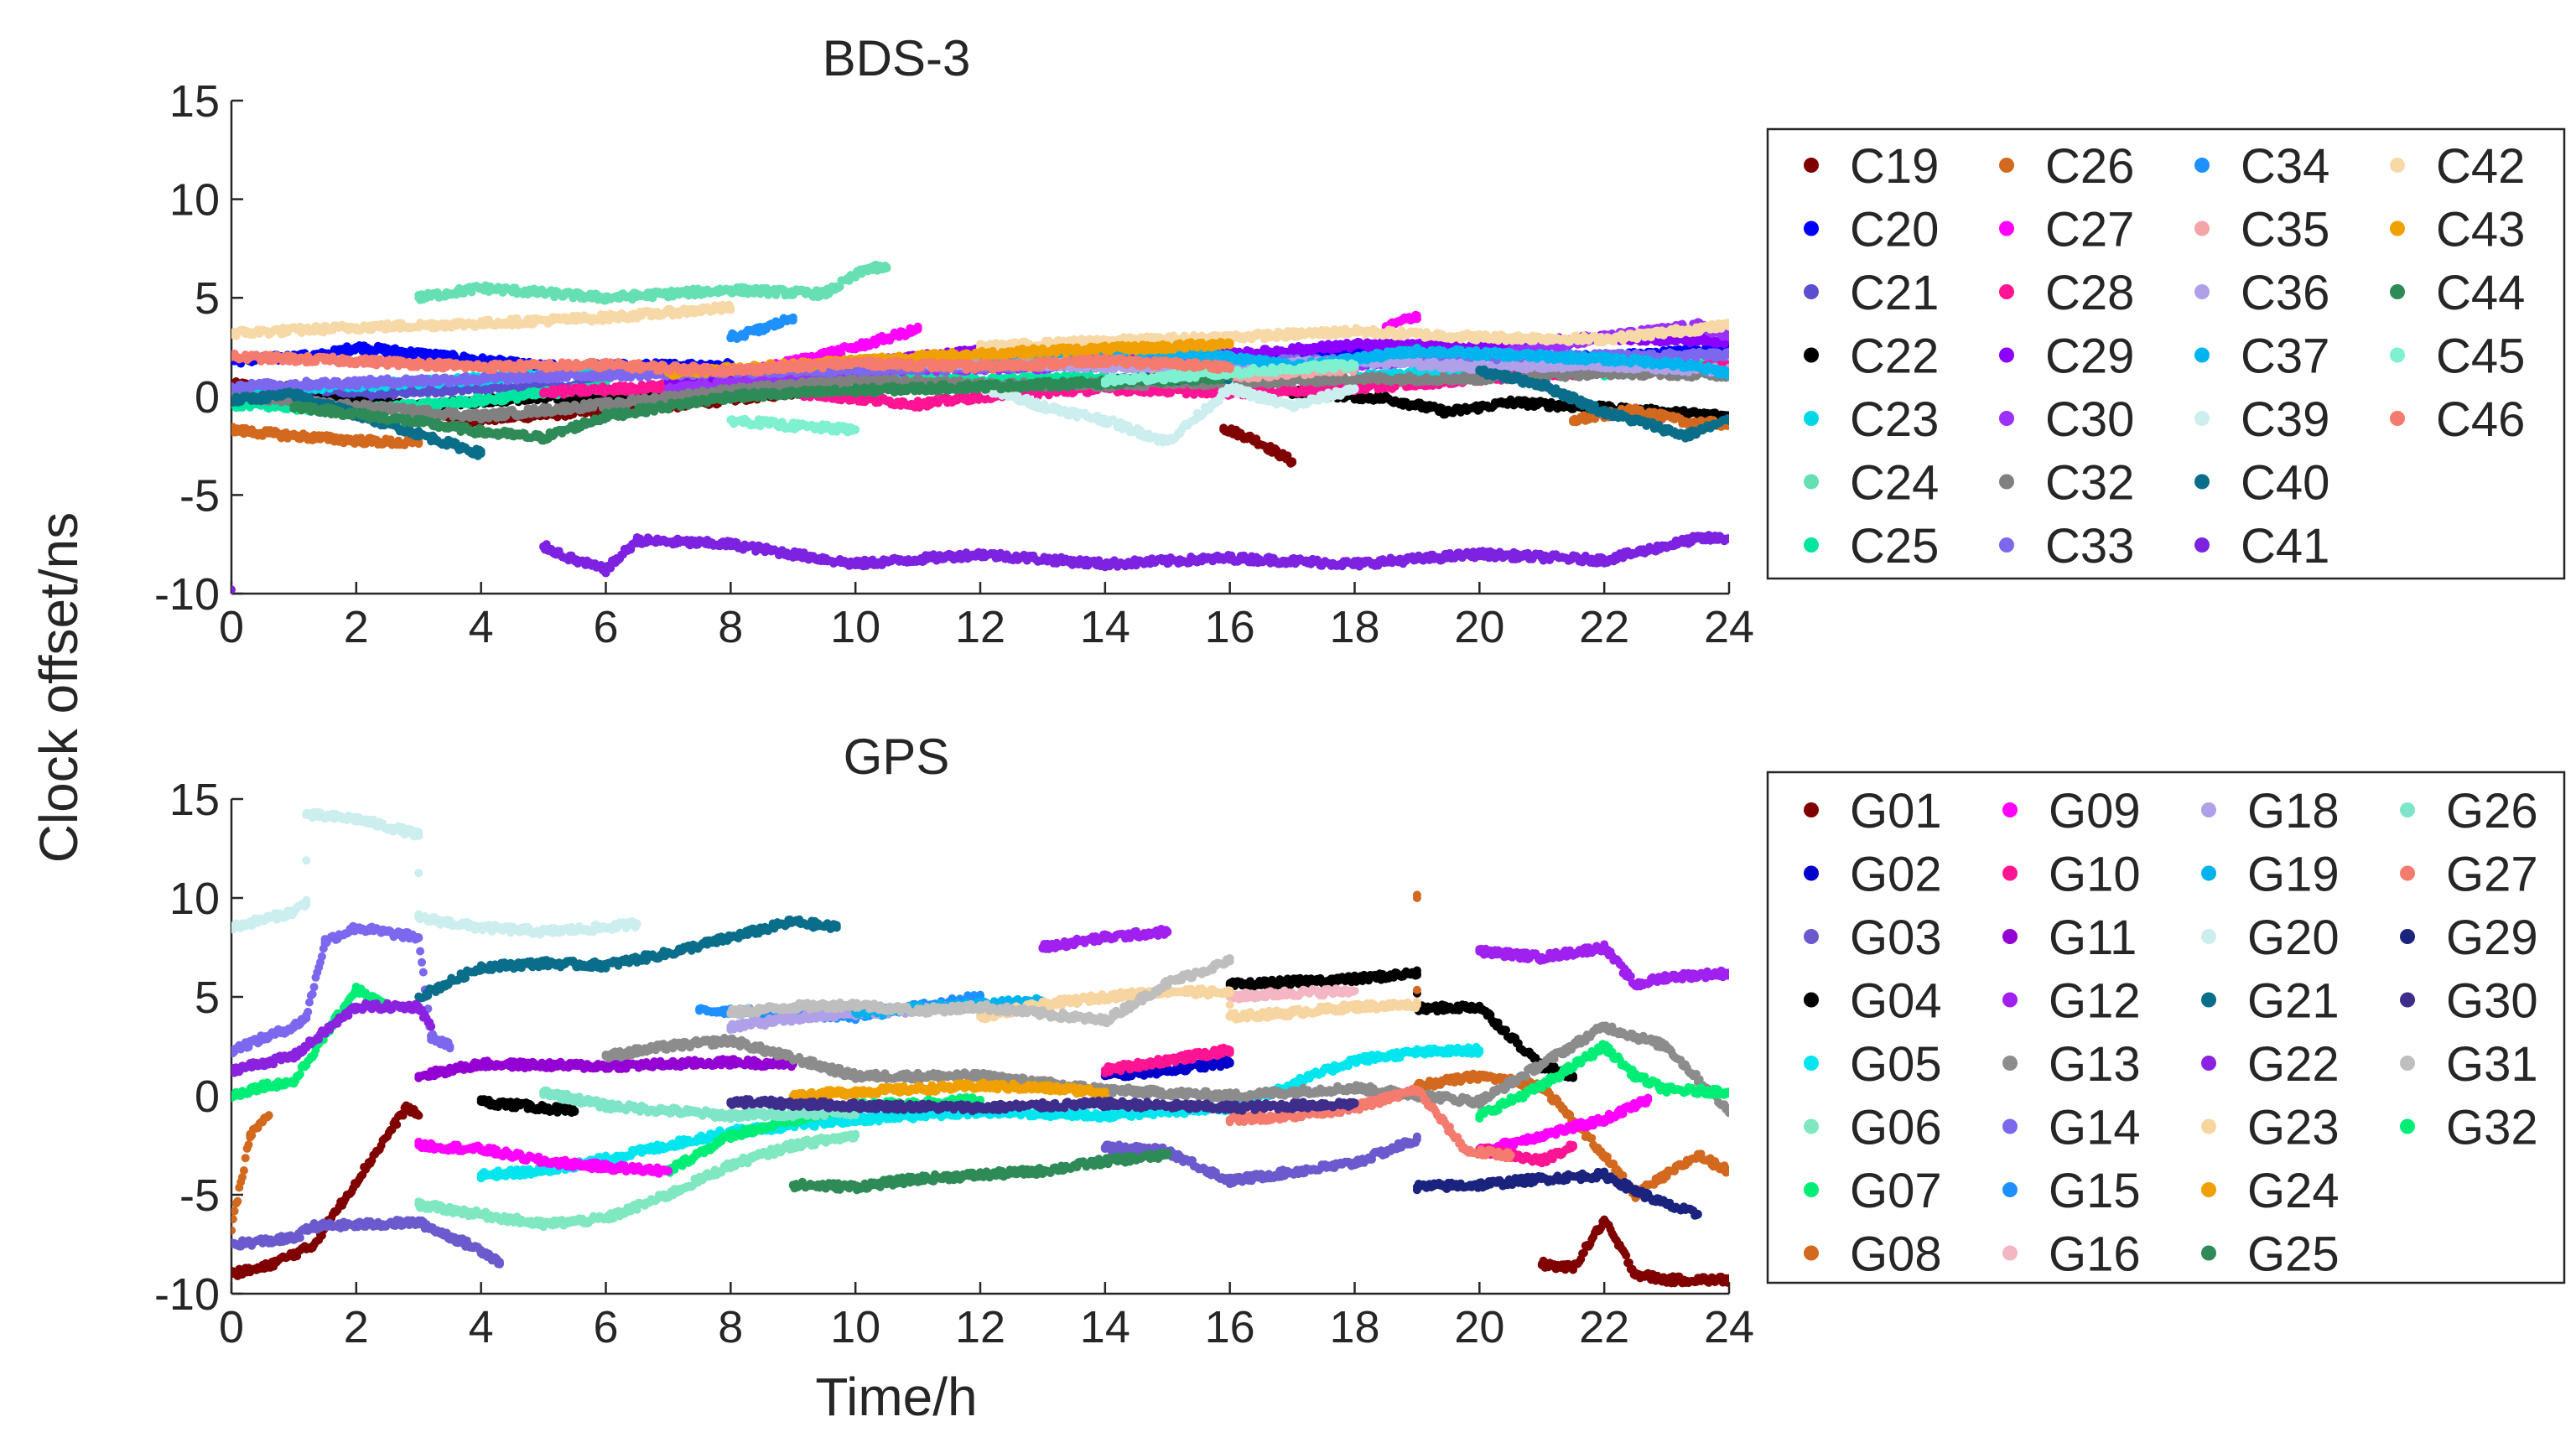 This screenshot has width=2576, height=1453. Describe the element at coordinates (1604, 627) in the screenshot. I see `bds3-x-tick-label: 22` at that location.